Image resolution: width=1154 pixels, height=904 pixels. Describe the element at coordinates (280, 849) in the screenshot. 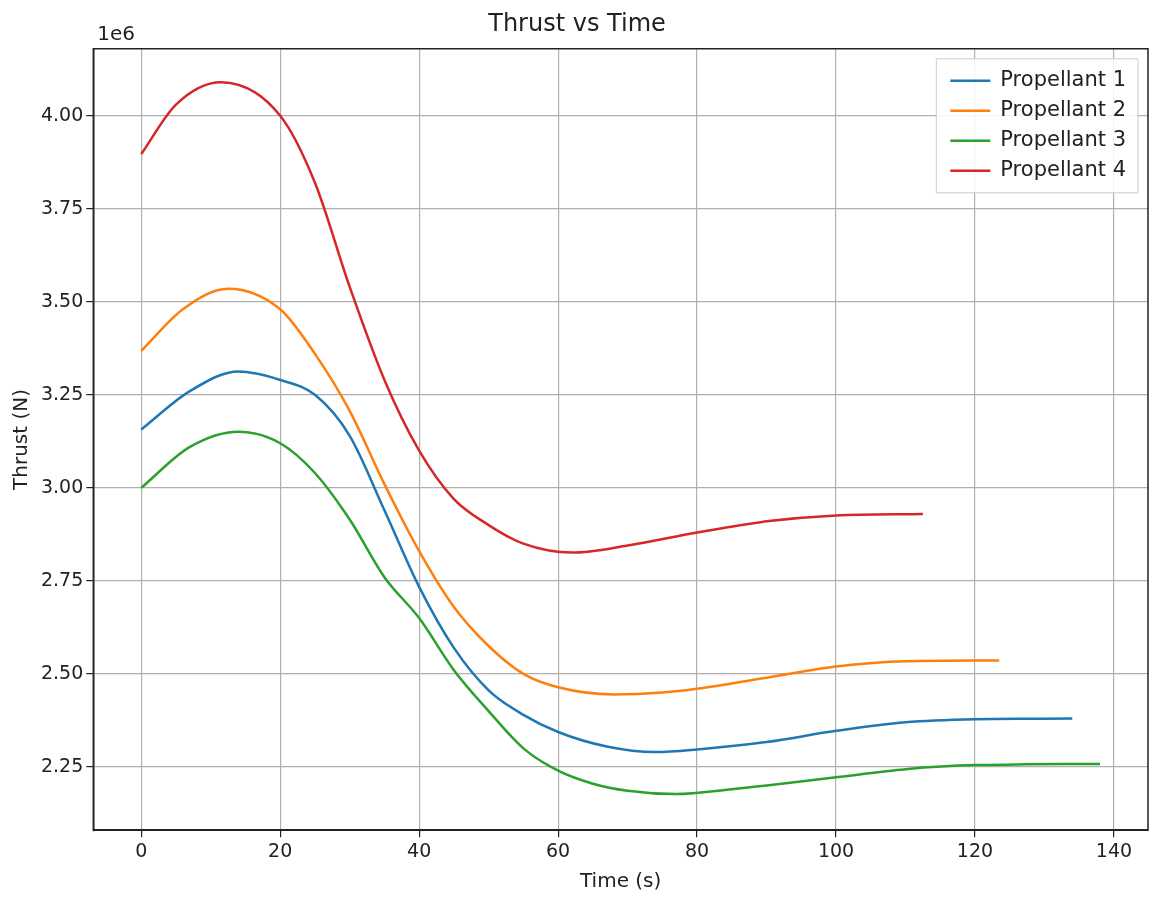

I see `x-tick-label: 20` at that location.